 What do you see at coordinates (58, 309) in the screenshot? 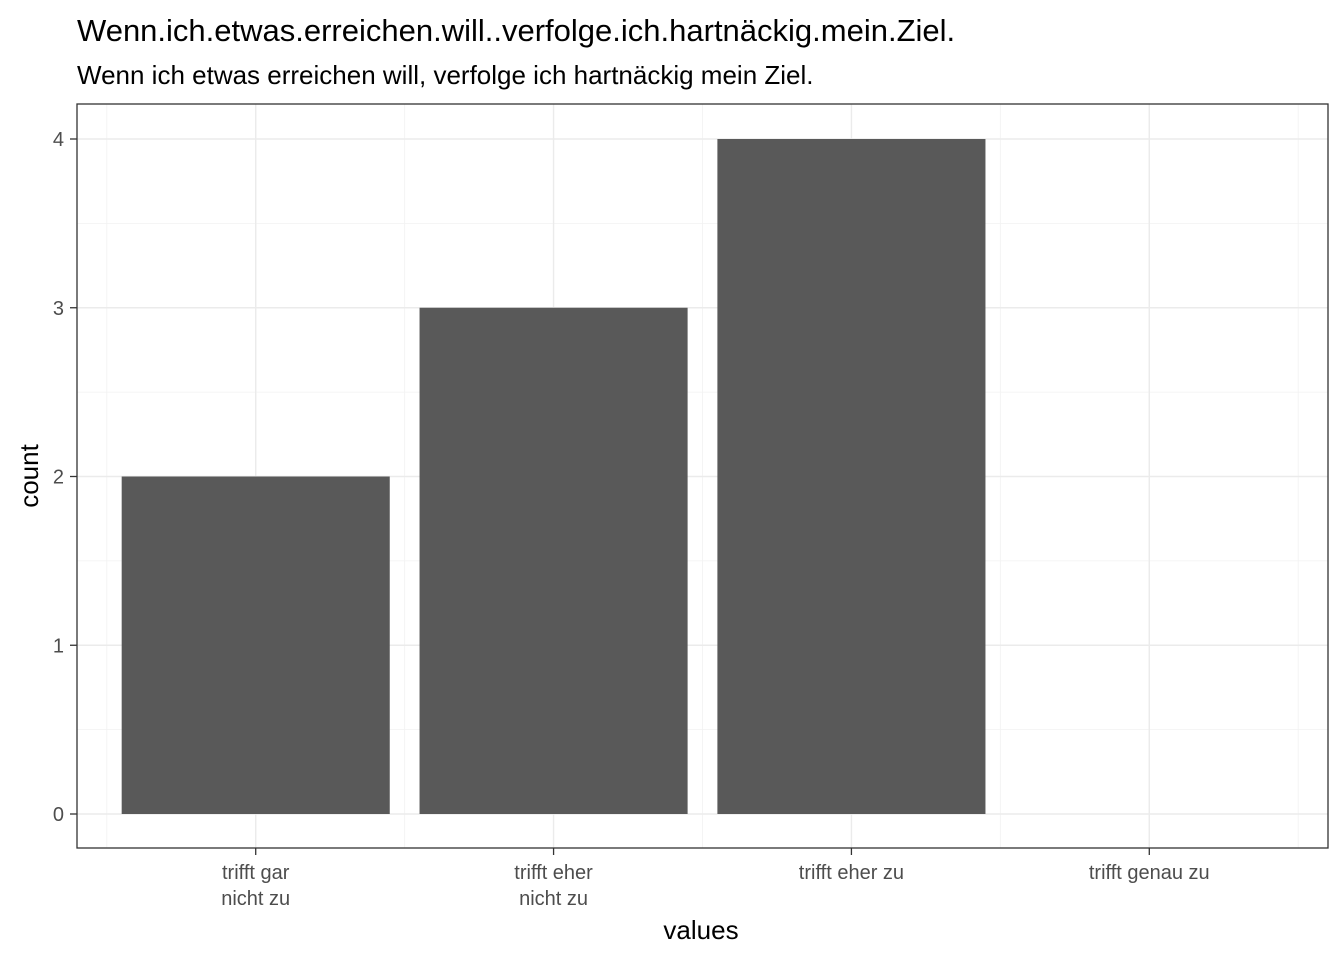
I see `y-tick-label: 3` at bounding box center [58, 309].